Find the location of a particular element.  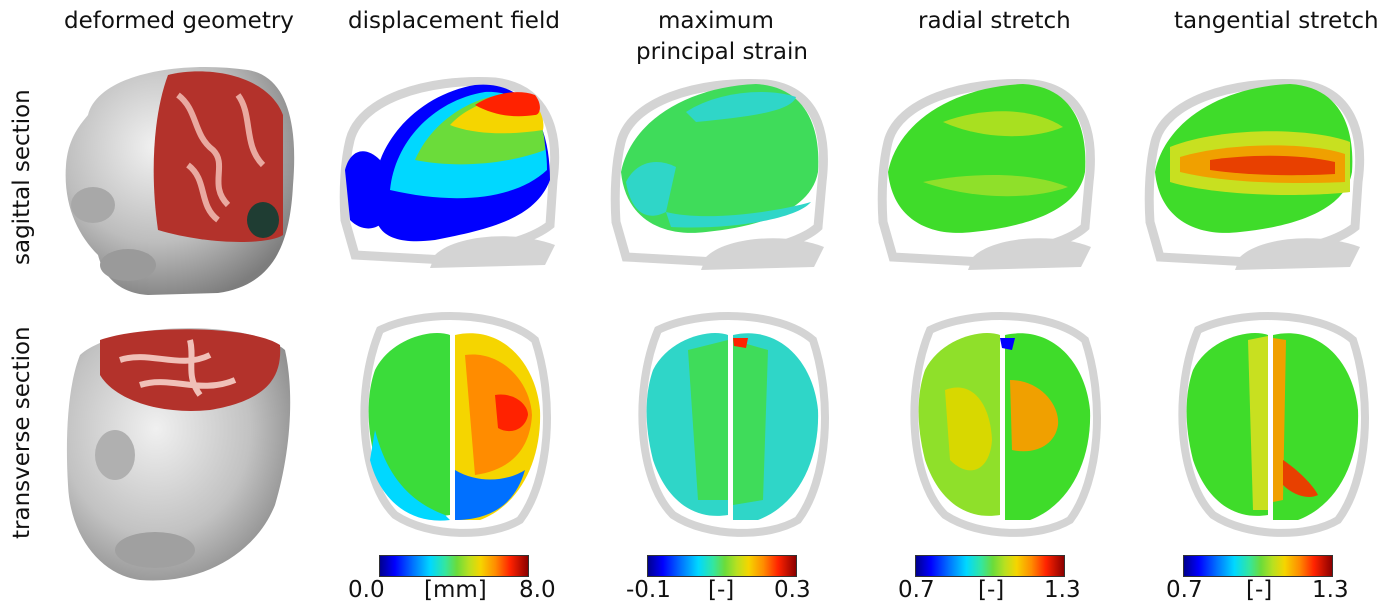

colorbar-displacement-unit-label: [mm] is located at coordinates (455, 590).